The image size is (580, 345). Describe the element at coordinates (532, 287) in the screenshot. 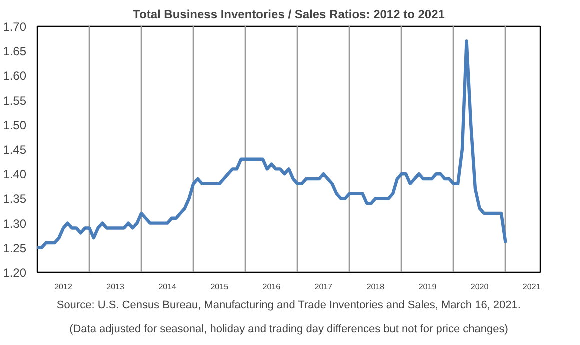

I see `x-tick-label: 2021` at that location.